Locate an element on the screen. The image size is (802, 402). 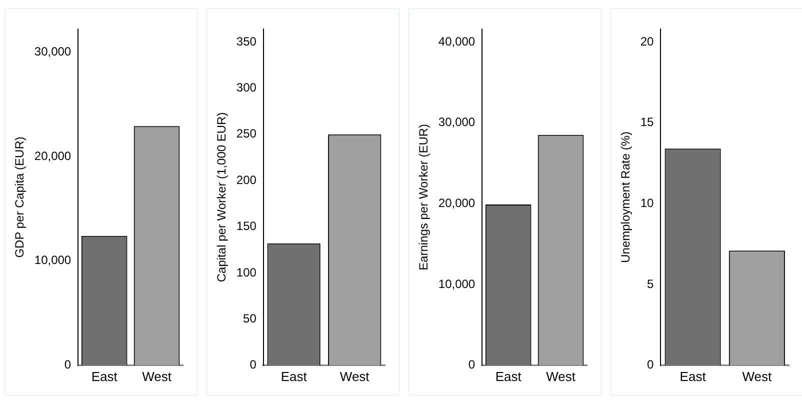
y-tick-label: 150 is located at coordinates (246, 226).